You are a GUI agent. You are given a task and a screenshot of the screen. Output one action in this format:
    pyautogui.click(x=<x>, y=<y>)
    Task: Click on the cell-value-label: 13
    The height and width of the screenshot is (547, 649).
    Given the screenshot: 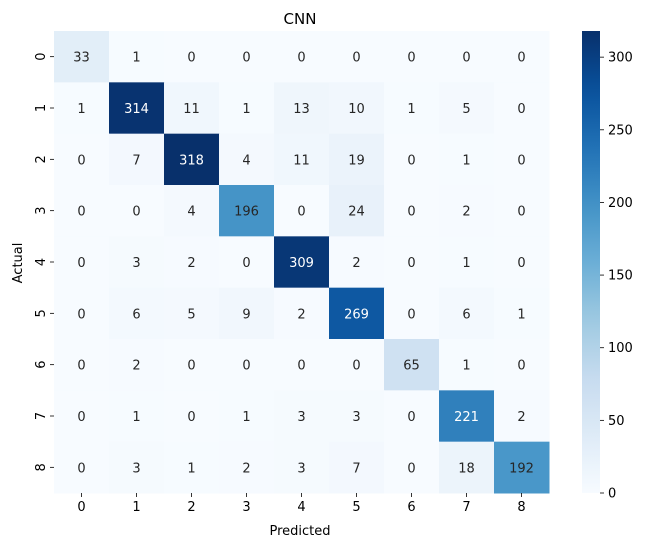 What is the action you would take?
    pyautogui.click(x=301, y=109)
    